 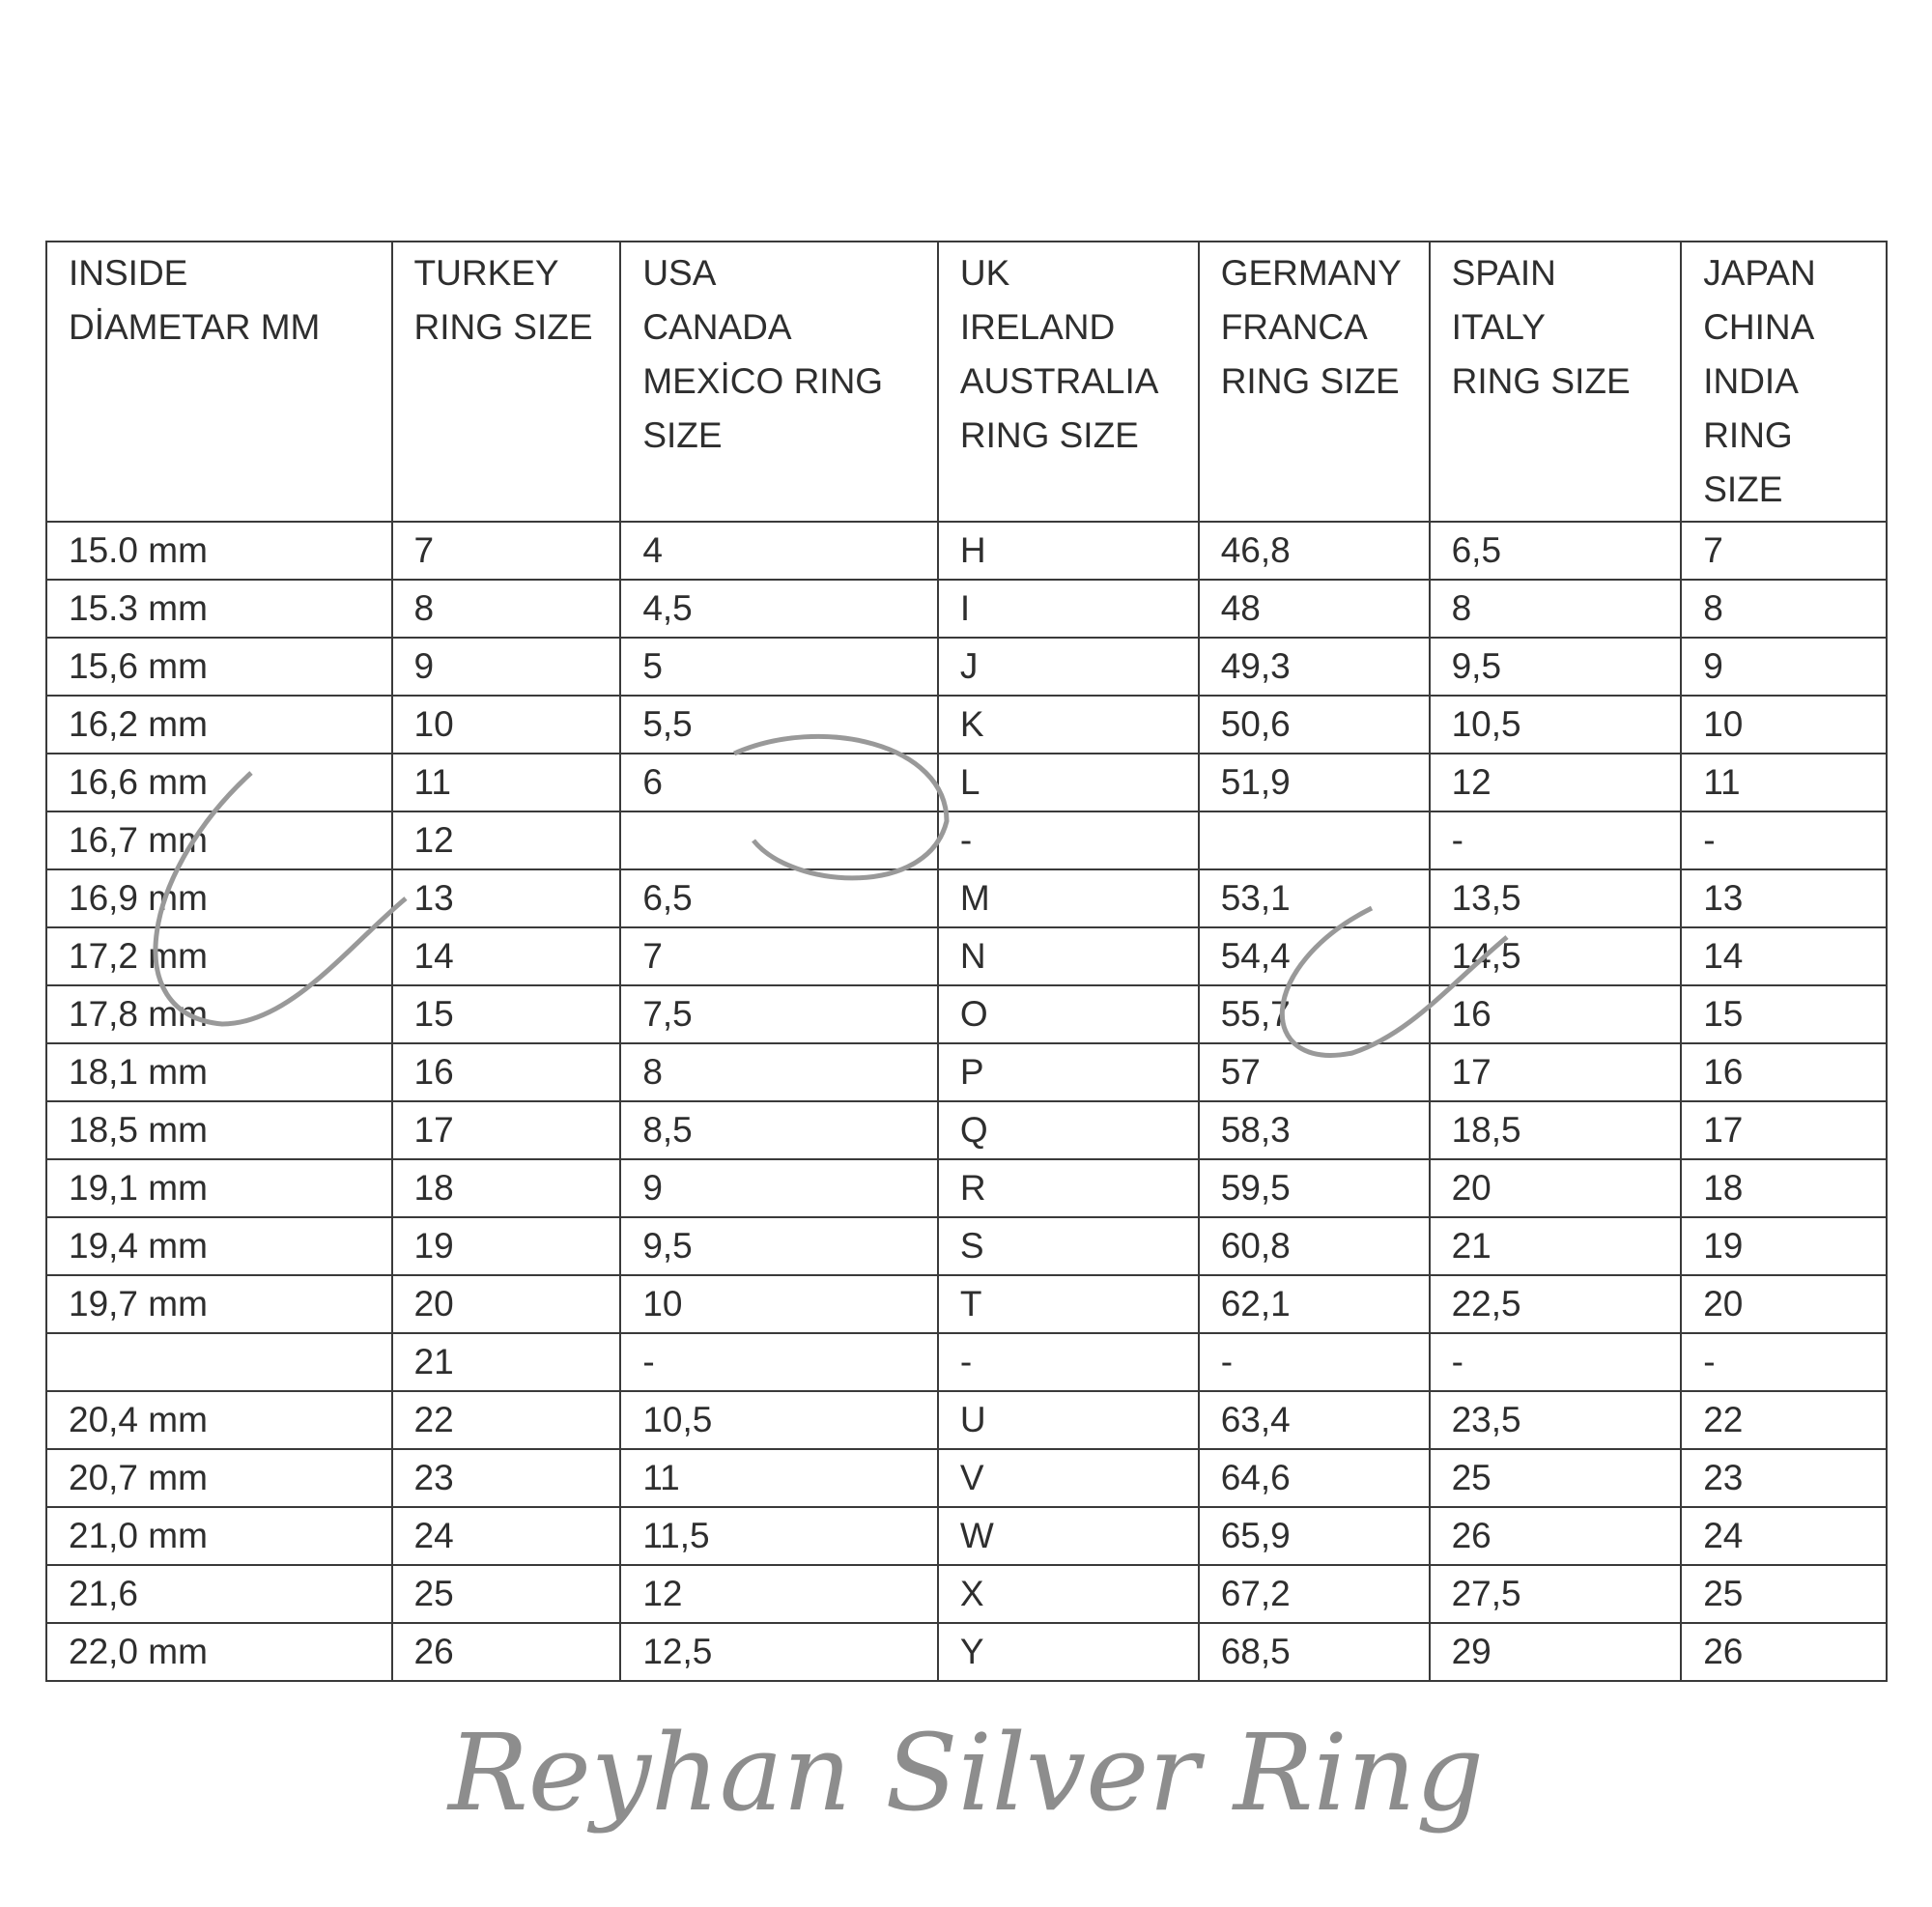 What do you see at coordinates (1555, 1246) in the screenshot?
I see `table-cell: 21` at bounding box center [1555, 1246].